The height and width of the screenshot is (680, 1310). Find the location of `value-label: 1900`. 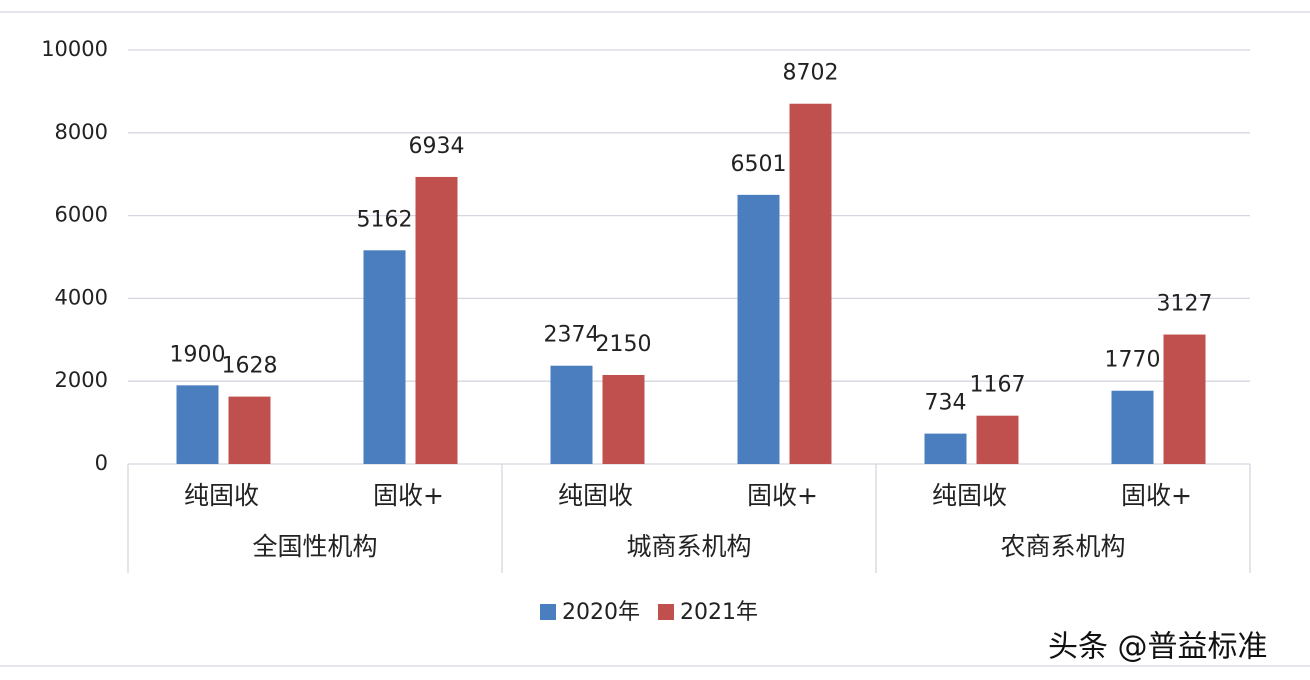

value-label: 1900 is located at coordinates (198, 354).